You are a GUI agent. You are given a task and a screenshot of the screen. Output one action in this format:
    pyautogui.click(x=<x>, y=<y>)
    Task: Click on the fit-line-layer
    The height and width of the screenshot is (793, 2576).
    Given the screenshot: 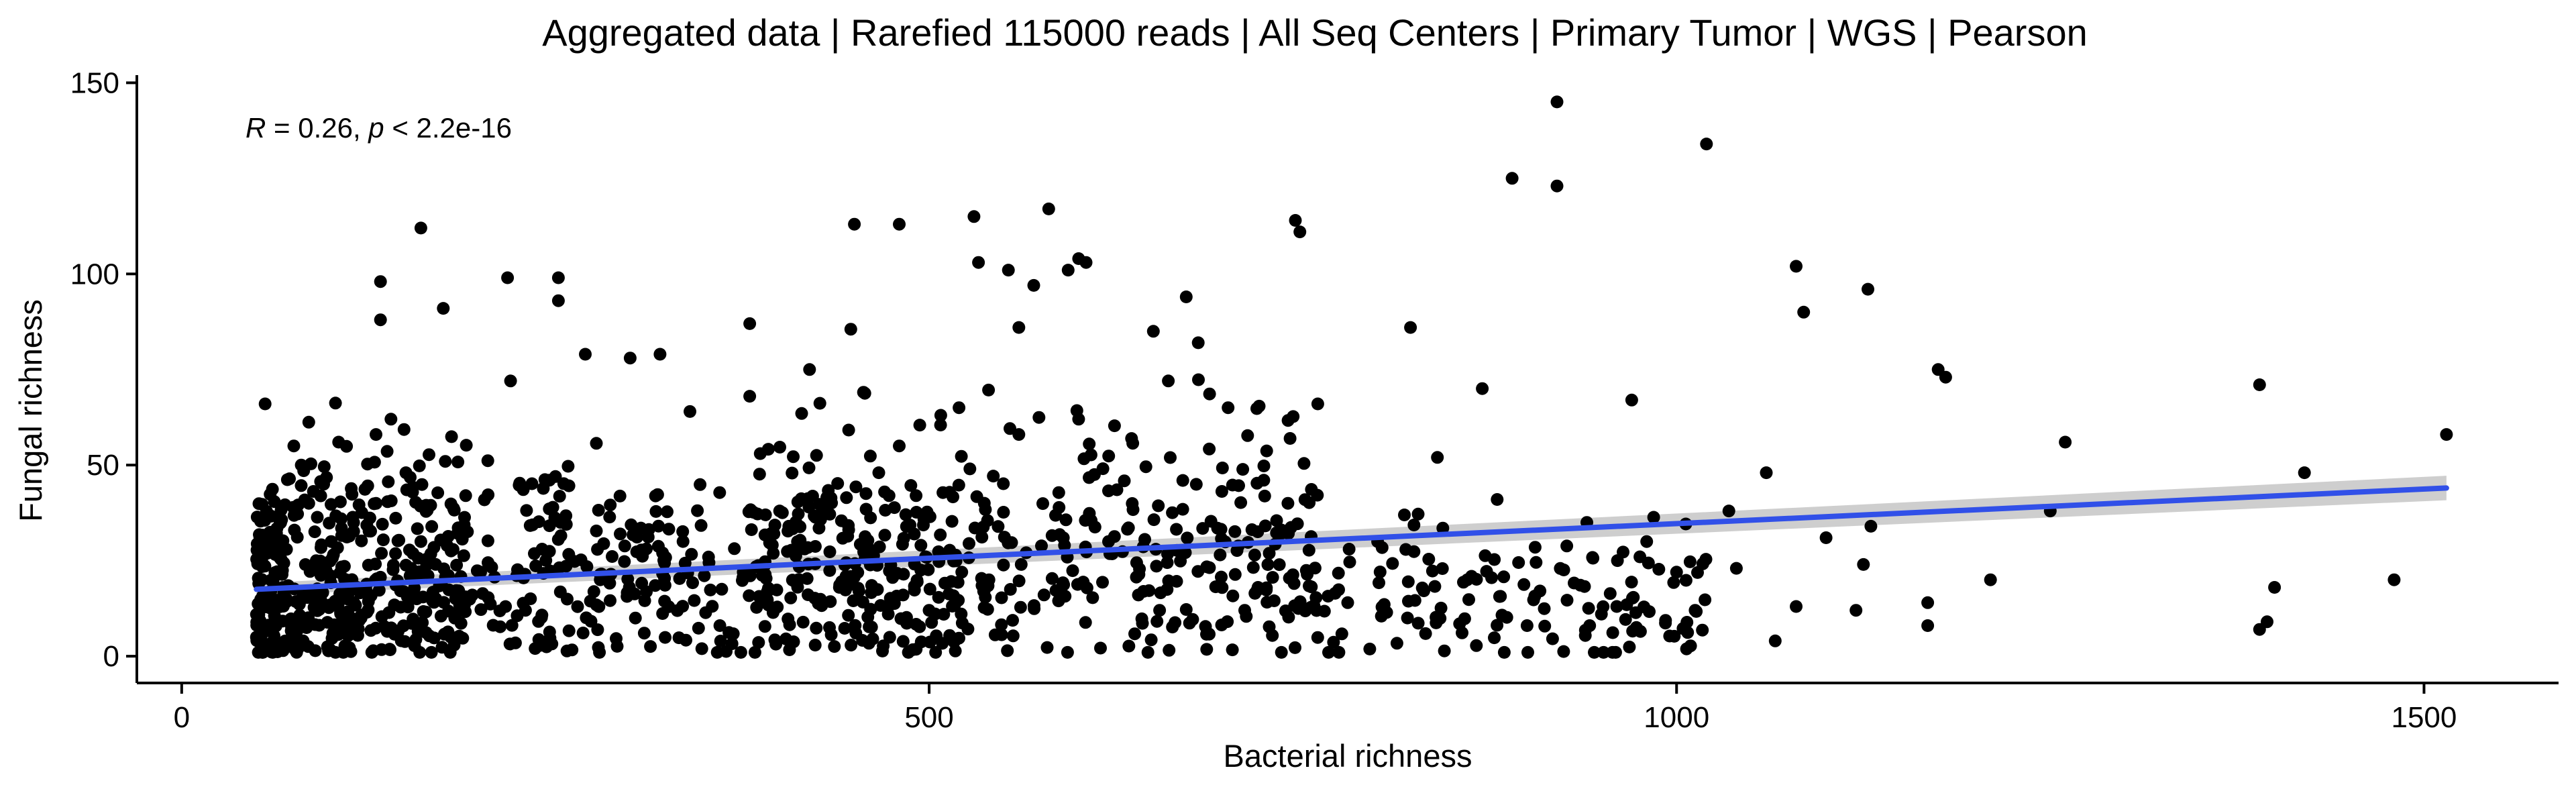 What is the action you would take?
    pyautogui.click(x=1351, y=538)
    